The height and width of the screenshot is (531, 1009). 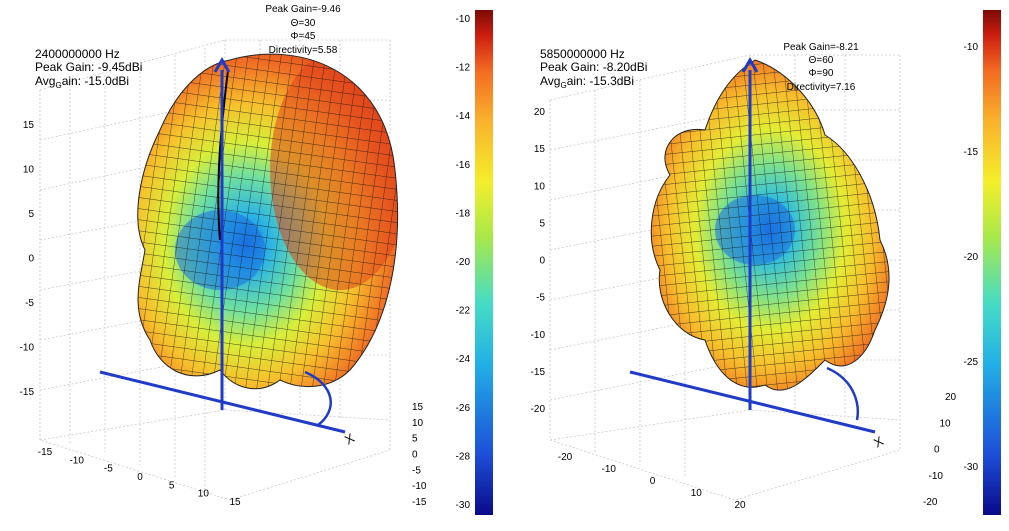 I want to click on x-tick-label: -5, so click(x=108, y=469).